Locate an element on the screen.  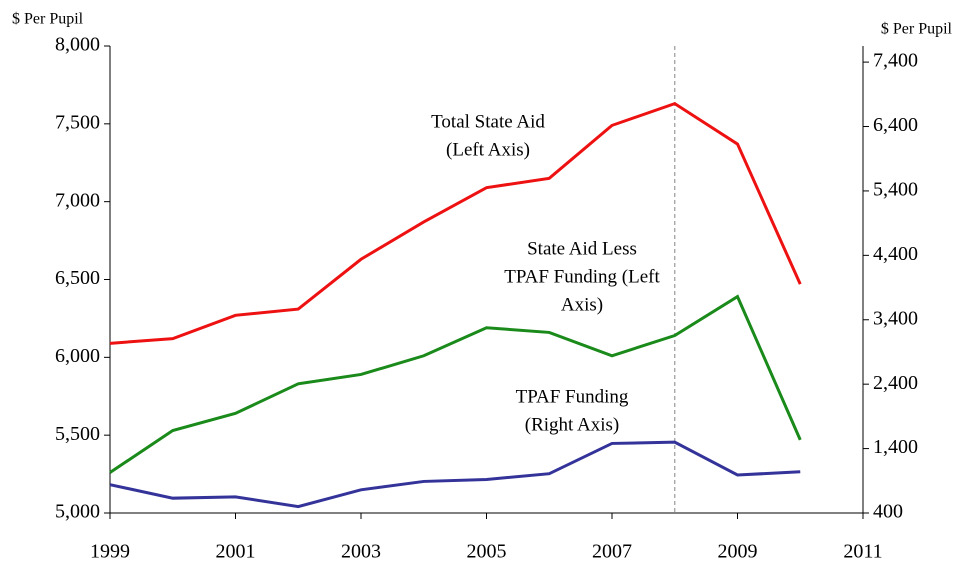
annotation: Axis) is located at coordinates (582, 304).